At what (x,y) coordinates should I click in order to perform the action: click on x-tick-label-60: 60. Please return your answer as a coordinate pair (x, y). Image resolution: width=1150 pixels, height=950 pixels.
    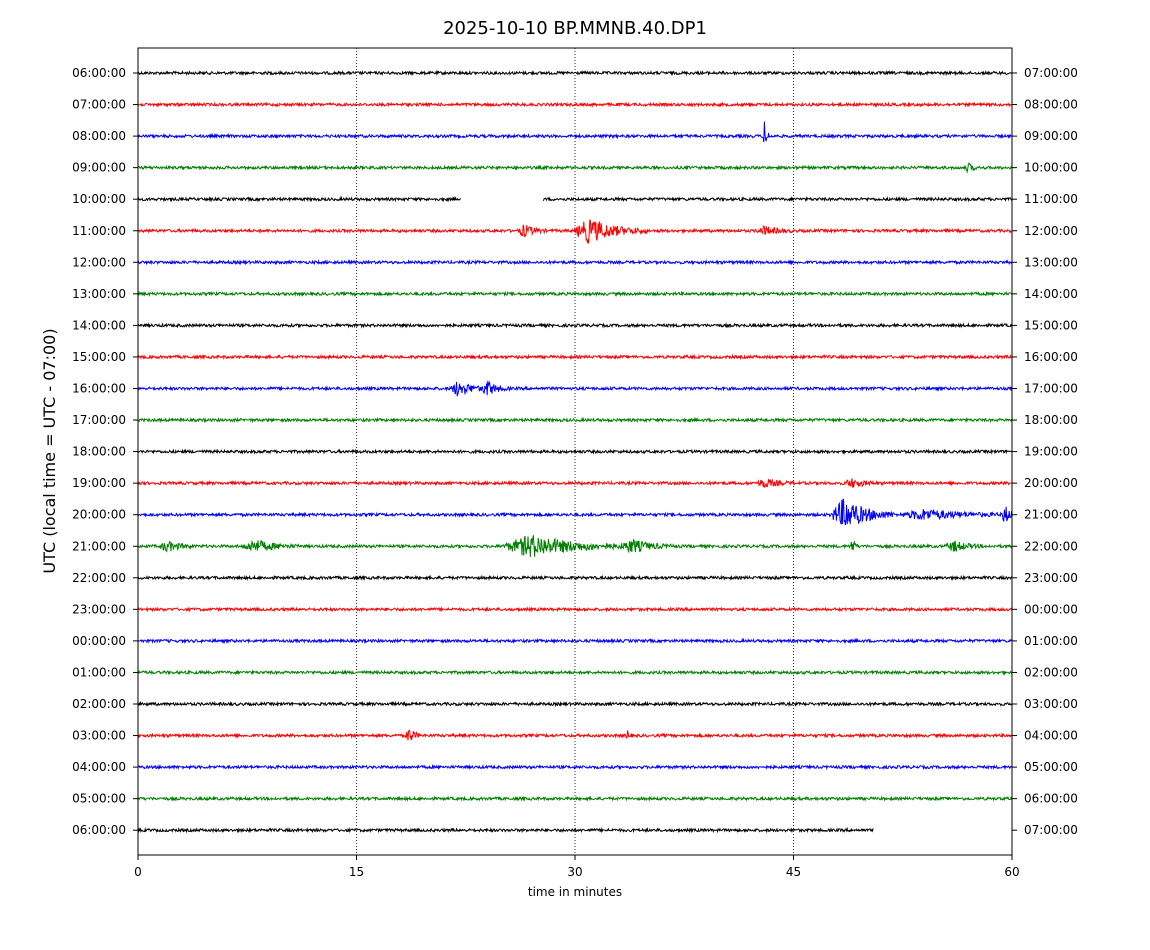
    Looking at the image, I should click on (1011, 872).